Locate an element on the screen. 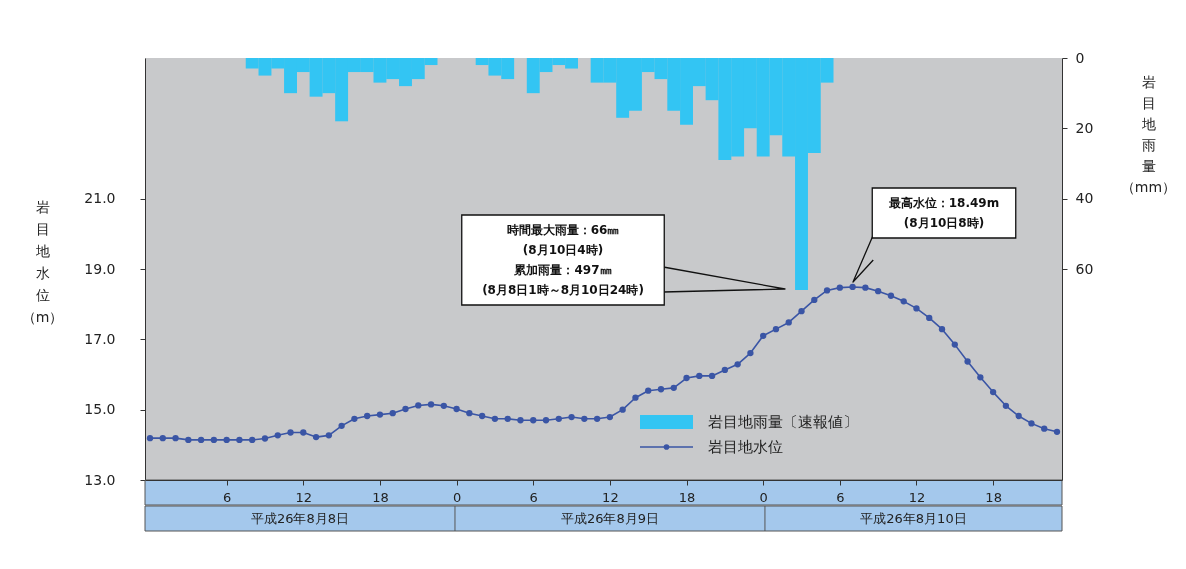 The height and width of the screenshot is (569, 1186). y2-tick-label: 60 is located at coordinates (1084, 268).